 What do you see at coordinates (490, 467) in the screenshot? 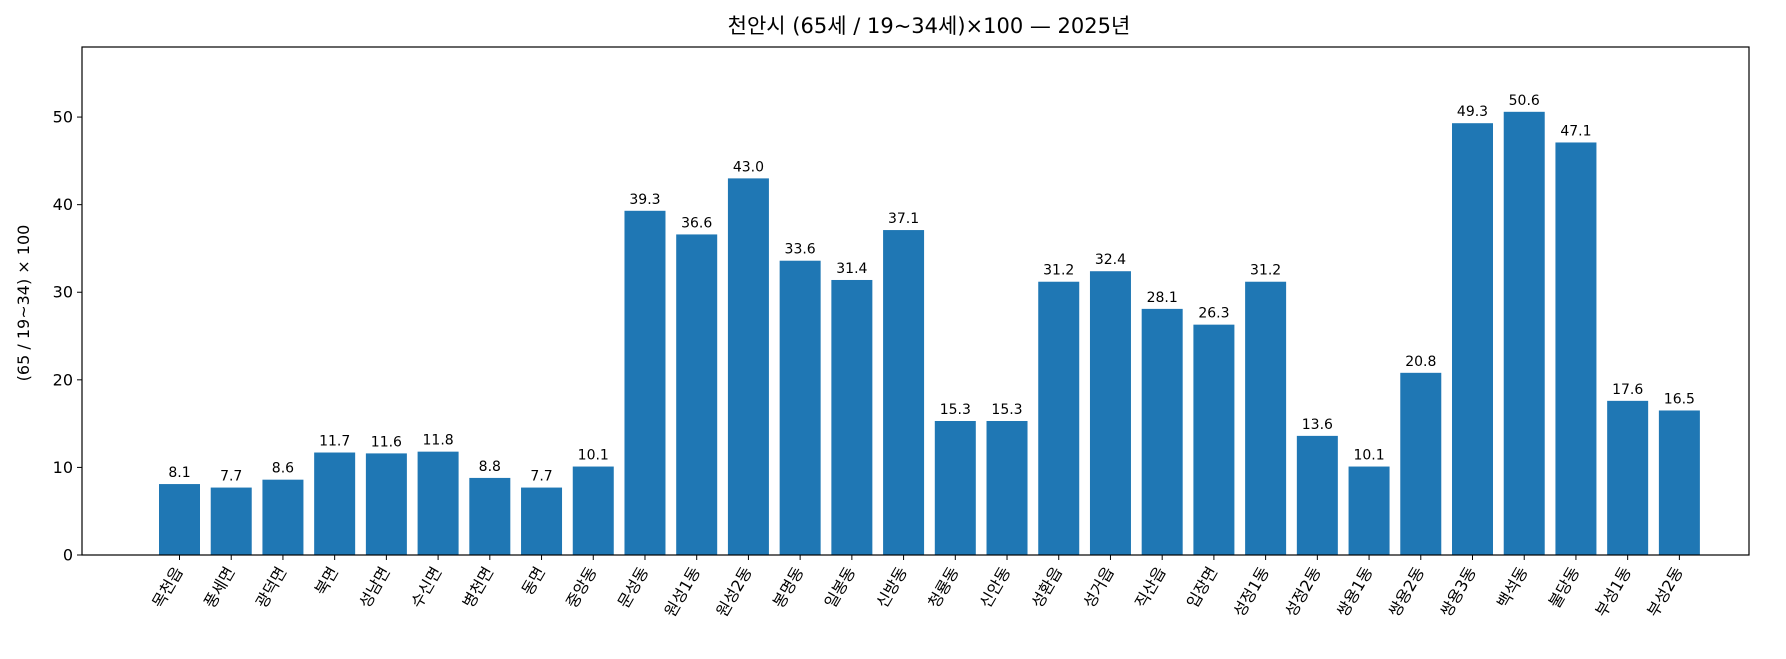
I see `bar-value-label: 8.8` at bounding box center [490, 467].